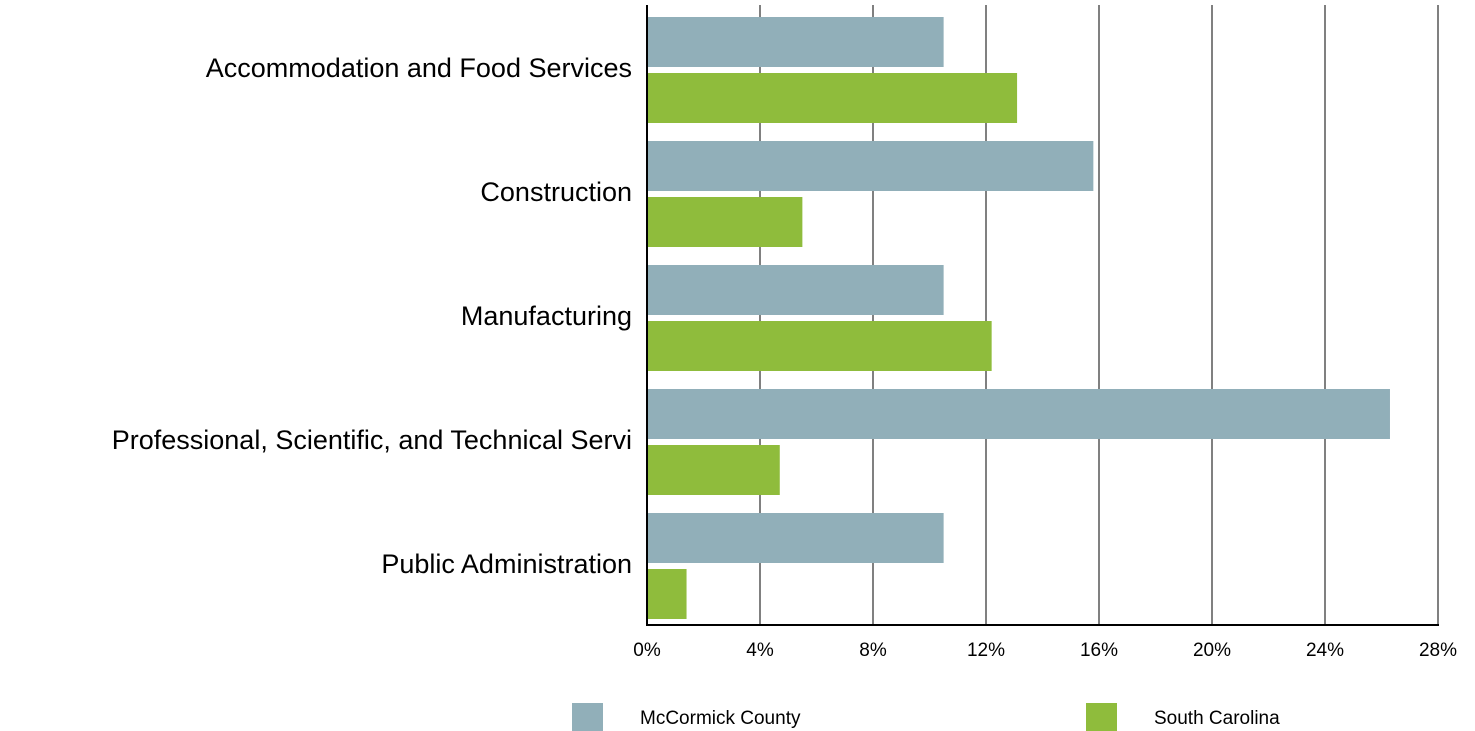 This screenshot has height=731, width=1475. What do you see at coordinates (1212, 650) in the screenshot?
I see `x-tick-label: 20%` at bounding box center [1212, 650].